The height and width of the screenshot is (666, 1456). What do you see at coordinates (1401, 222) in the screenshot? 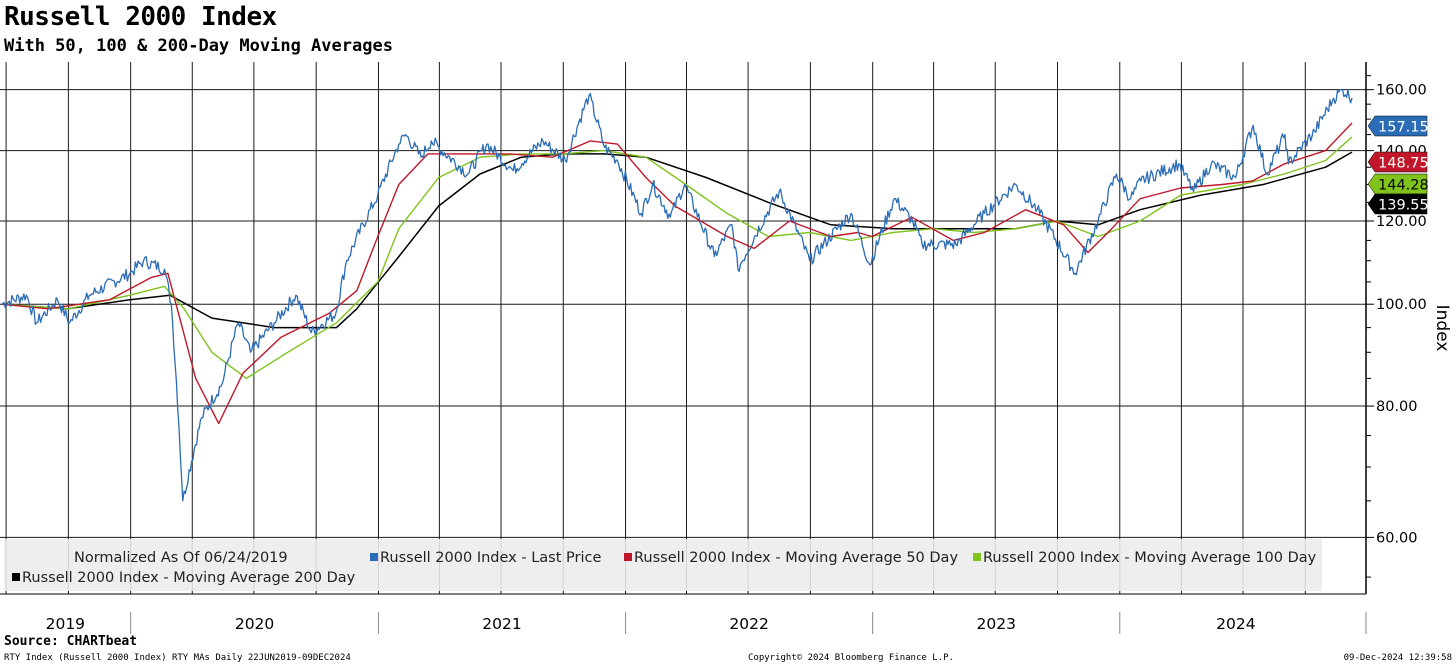
I see `y-tick-label: 120.00` at bounding box center [1401, 222].